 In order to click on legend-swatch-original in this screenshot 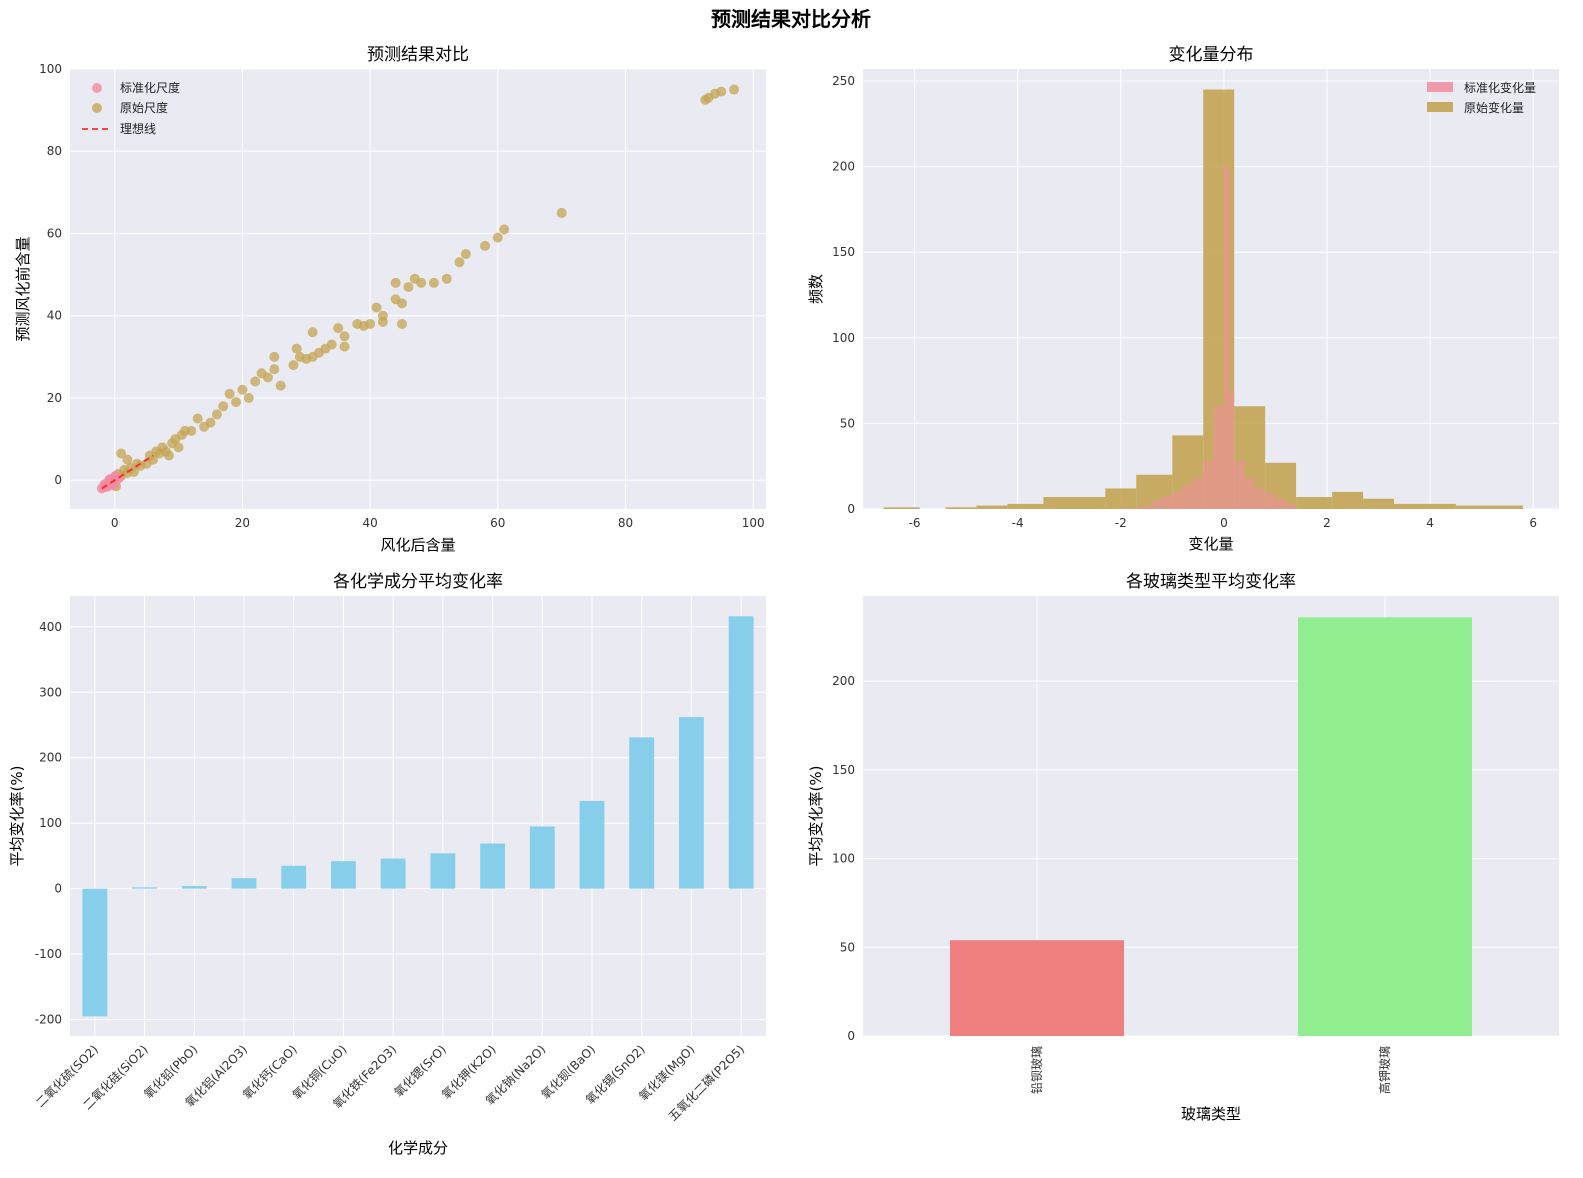, I will do `click(97, 108)`.